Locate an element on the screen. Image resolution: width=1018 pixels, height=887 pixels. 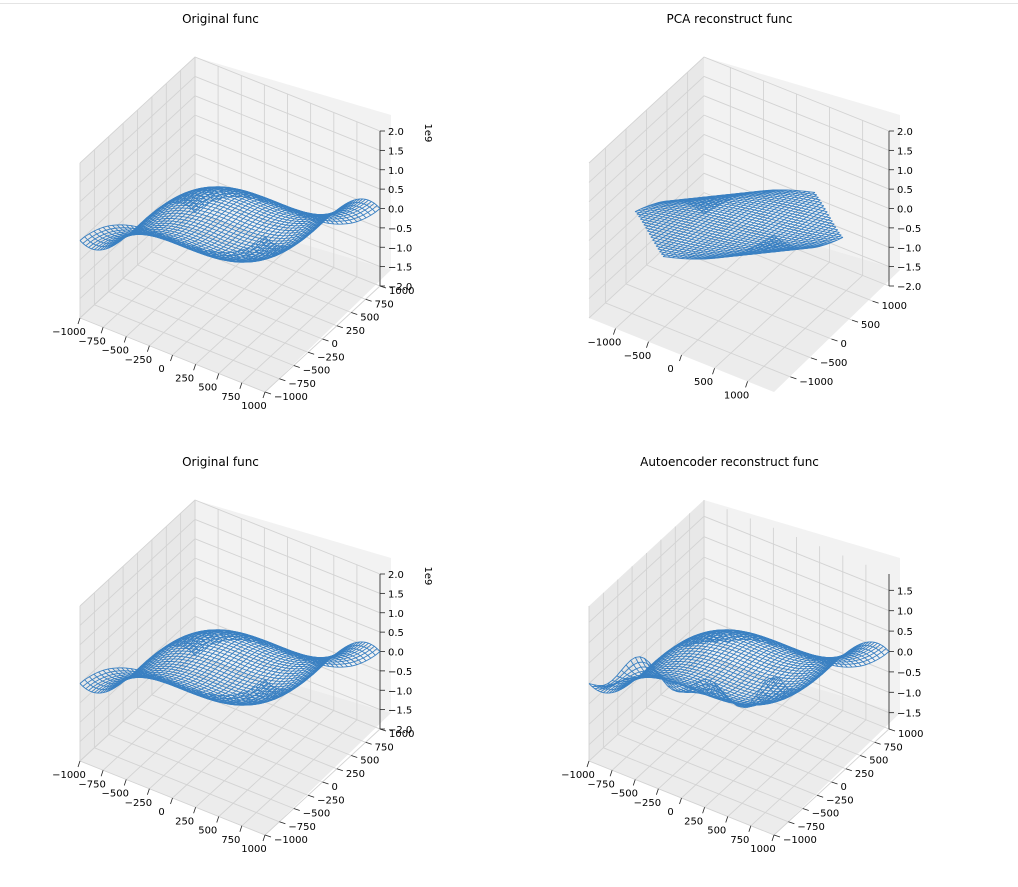
y-tick-label: −500 is located at coordinates (833, 363).